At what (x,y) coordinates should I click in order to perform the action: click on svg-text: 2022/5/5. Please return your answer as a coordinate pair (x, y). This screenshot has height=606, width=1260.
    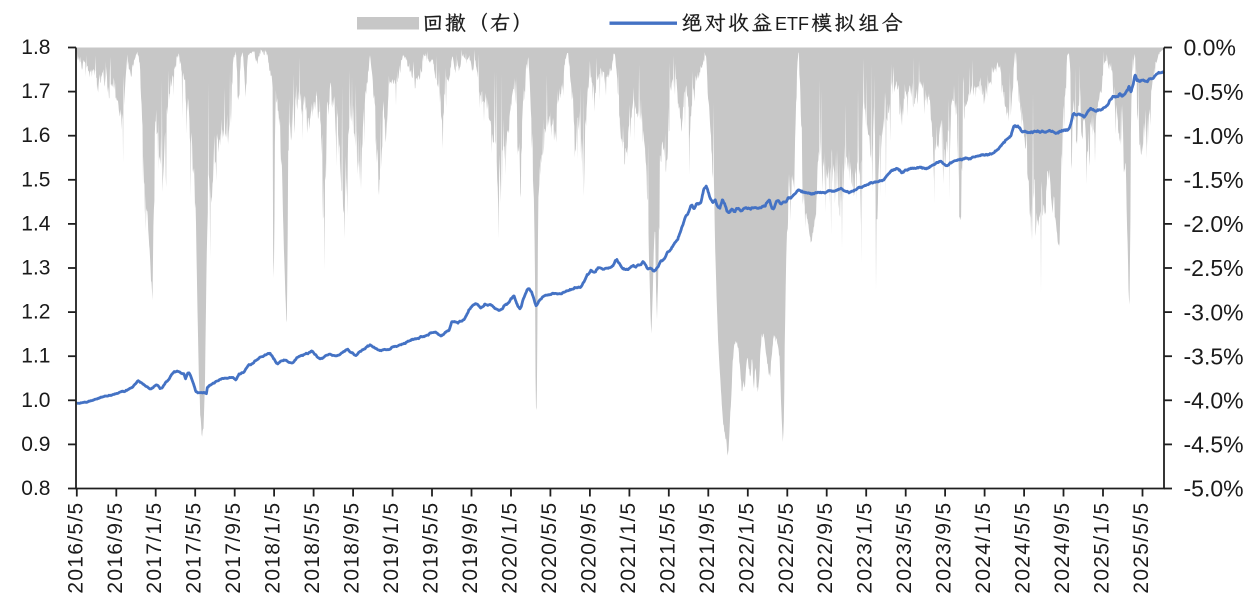
    Looking at the image, I should click on (786, 548).